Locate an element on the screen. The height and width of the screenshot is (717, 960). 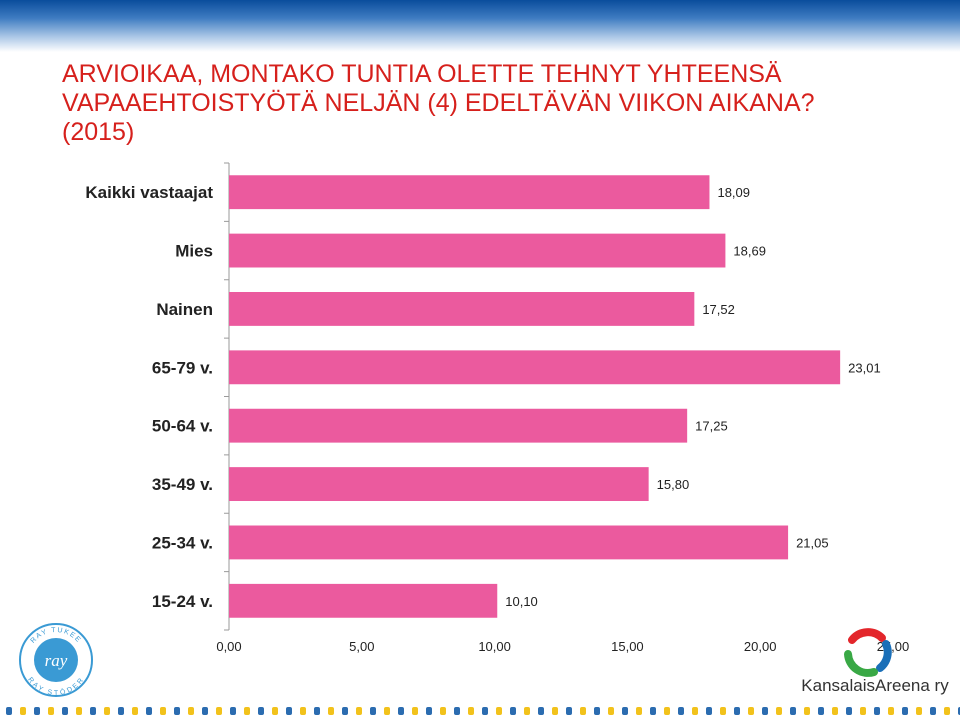
data-label: 17,52 is located at coordinates (718, 309).